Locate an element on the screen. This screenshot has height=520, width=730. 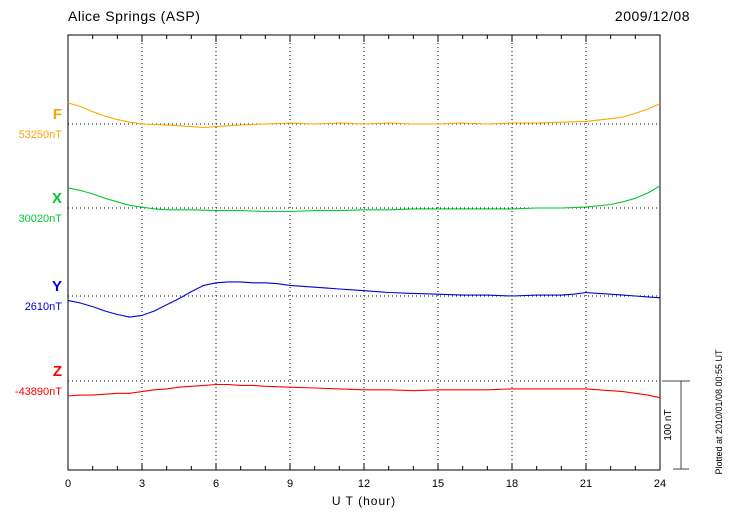
baseline-value-Y: 2610nT is located at coordinates (44, 307).